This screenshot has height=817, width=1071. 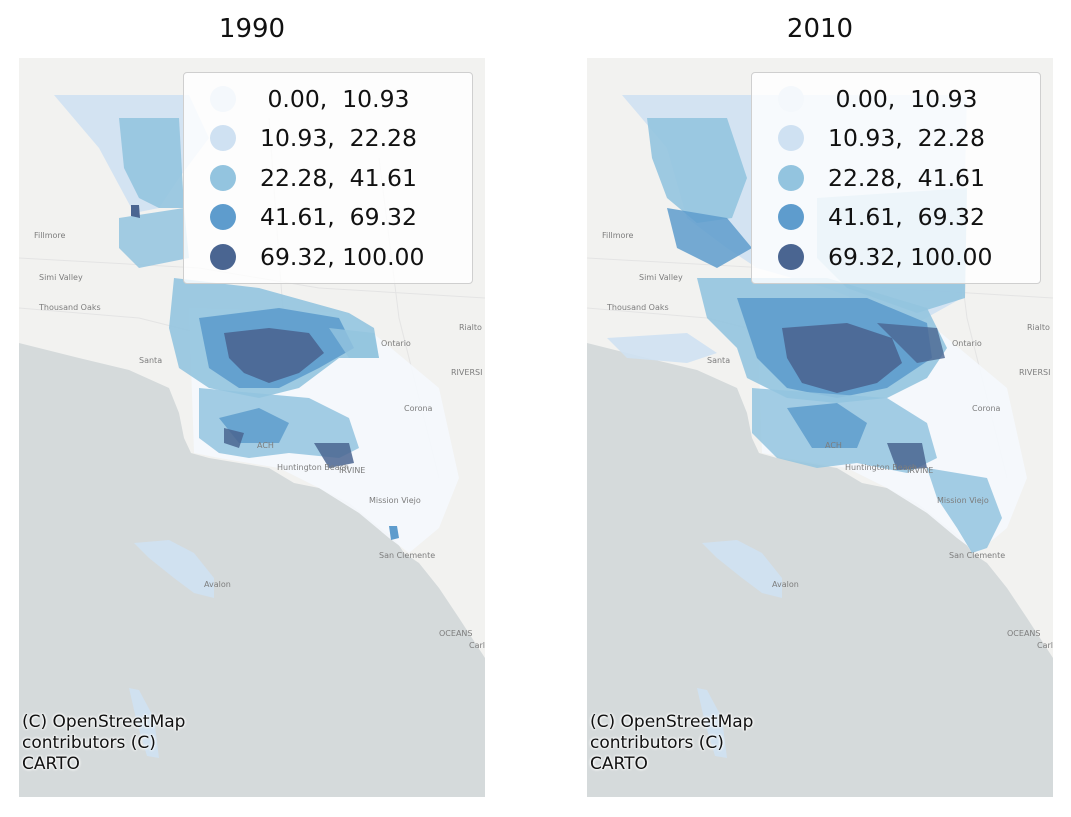 What do you see at coordinates (820, 29) in the screenshot?
I see `panel-title: 2010` at bounding box center [820, 29].